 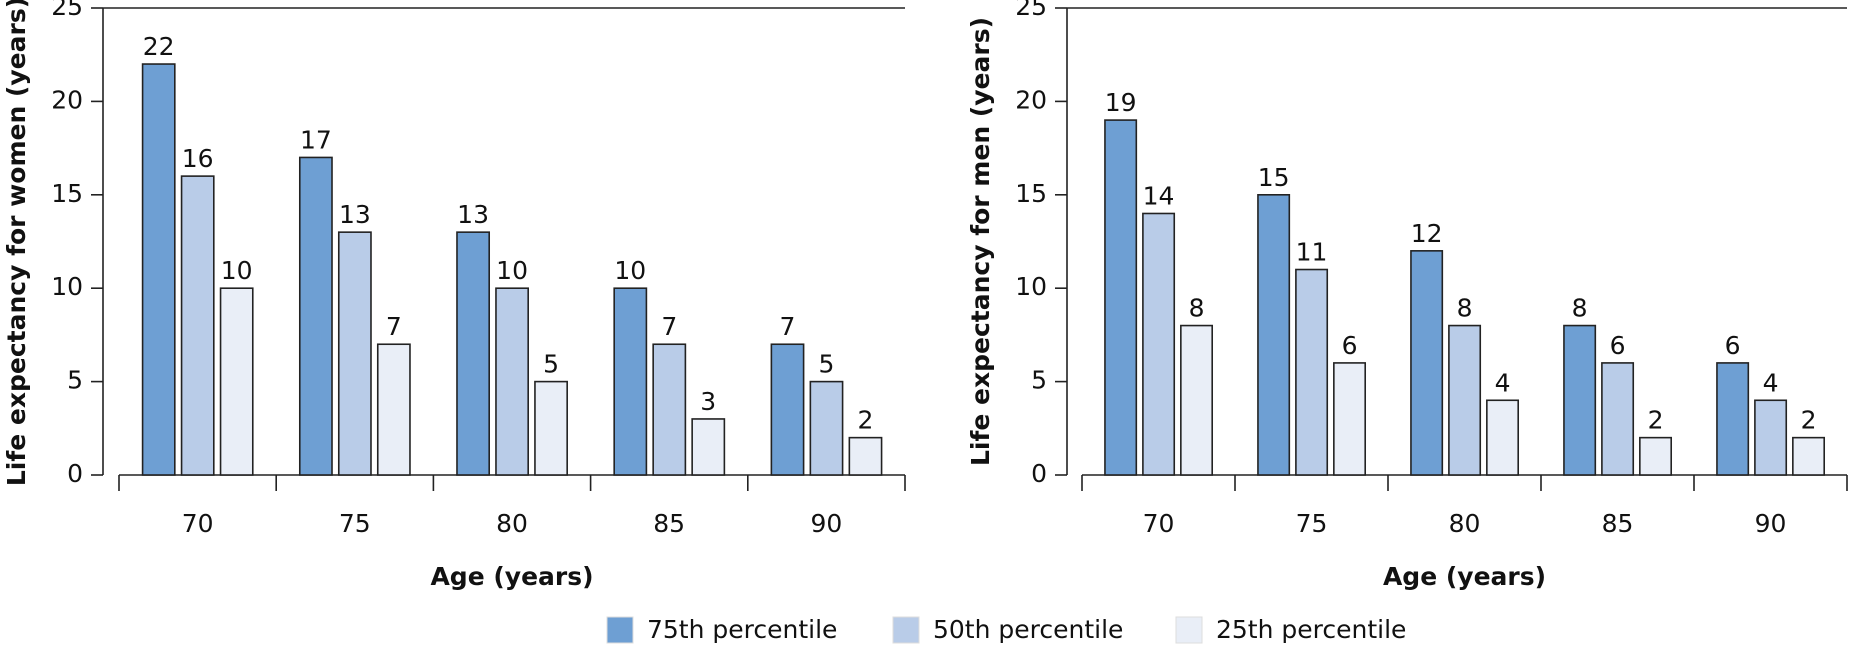 I want to click on value-label: 3, so click(x=708, y=401).